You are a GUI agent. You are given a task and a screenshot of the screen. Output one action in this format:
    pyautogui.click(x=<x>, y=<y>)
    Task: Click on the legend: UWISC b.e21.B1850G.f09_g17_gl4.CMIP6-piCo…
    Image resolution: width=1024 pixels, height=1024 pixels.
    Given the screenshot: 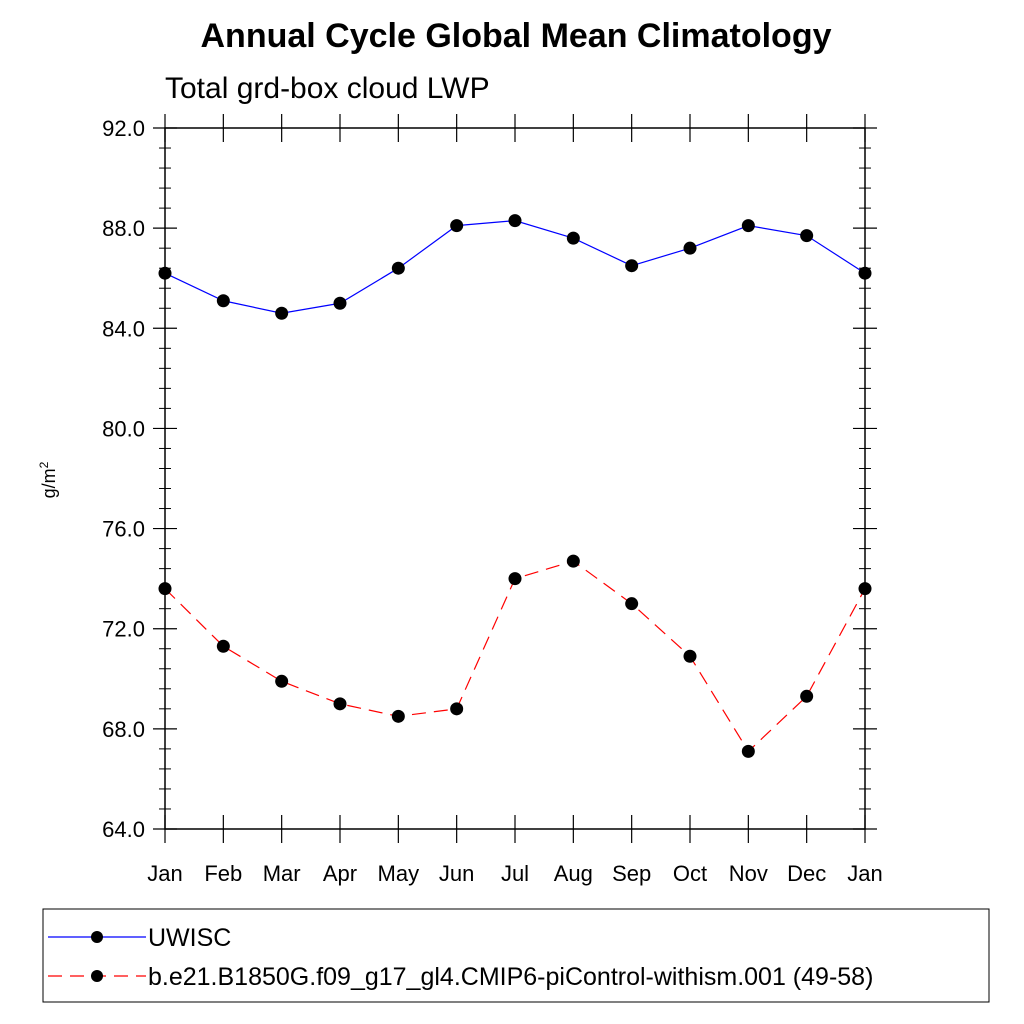 What is the action you would take?
    pyautogui.click(x=460, y=957)
    